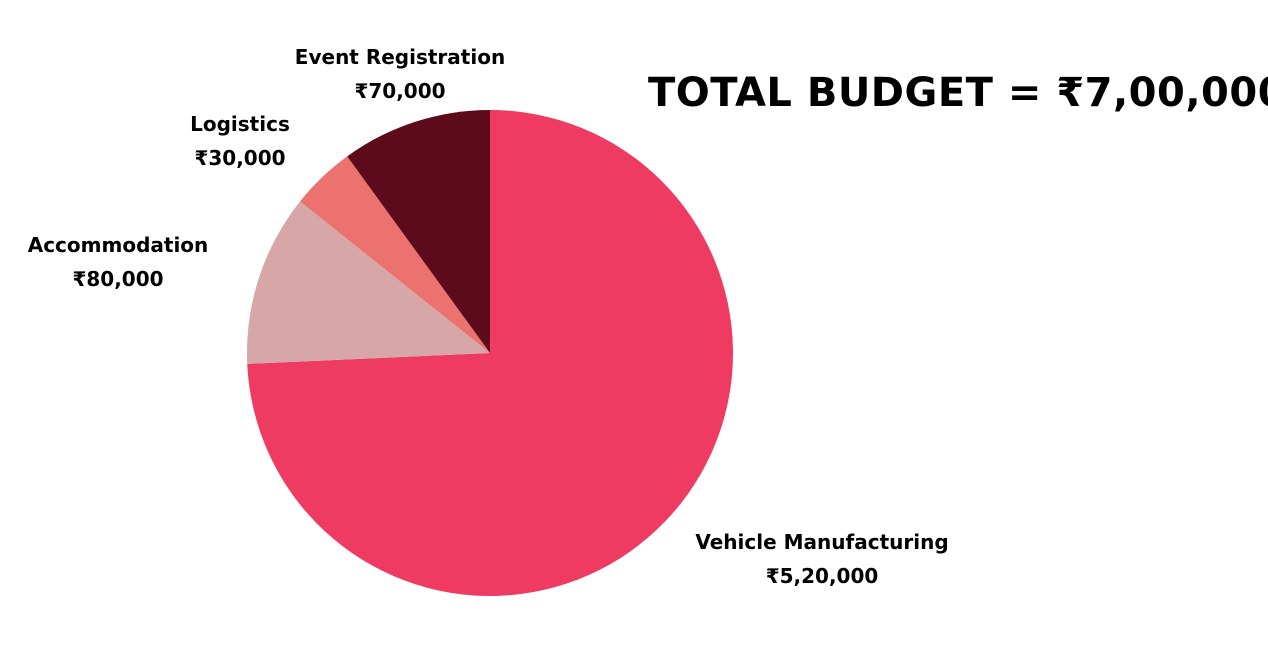 The image size is (1268, 649). Describe the element at coordinates (240, 124) in the screenshot. I see `slice-name-logistics: Logistics` at that location.